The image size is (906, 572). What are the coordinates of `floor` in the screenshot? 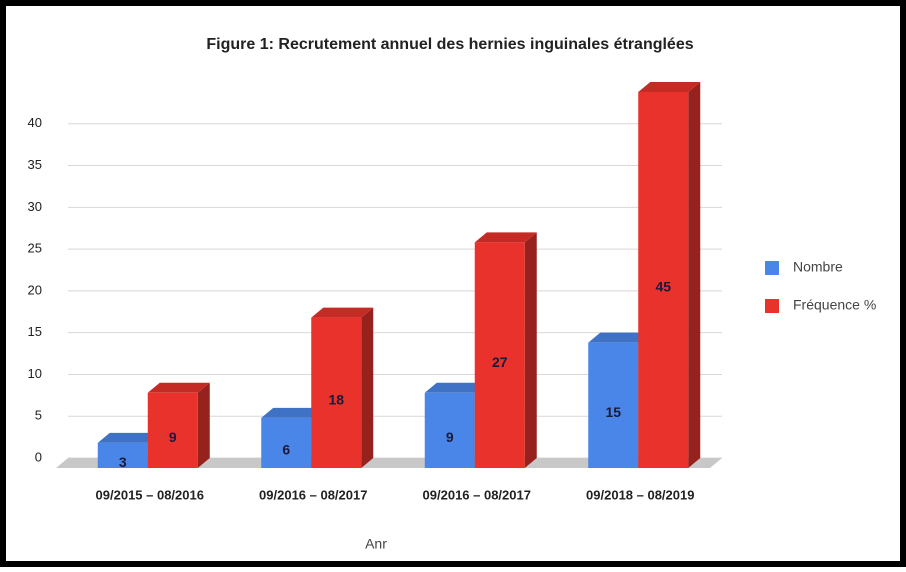 It's located at (389, 463).